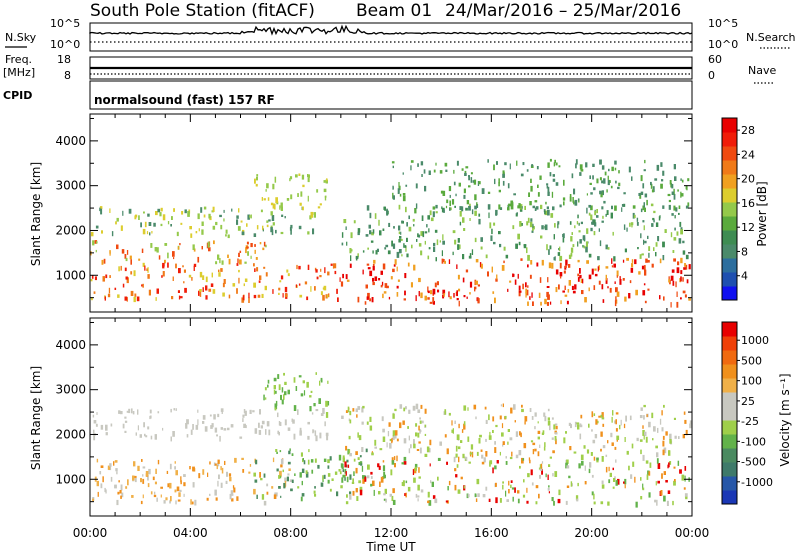 The height and width of the screenshot is (554, 800). What do you see at coordinates (190, 533) in the screenshot?
I see `x-tick-label: 04:00` at bounding box center [190, 533].